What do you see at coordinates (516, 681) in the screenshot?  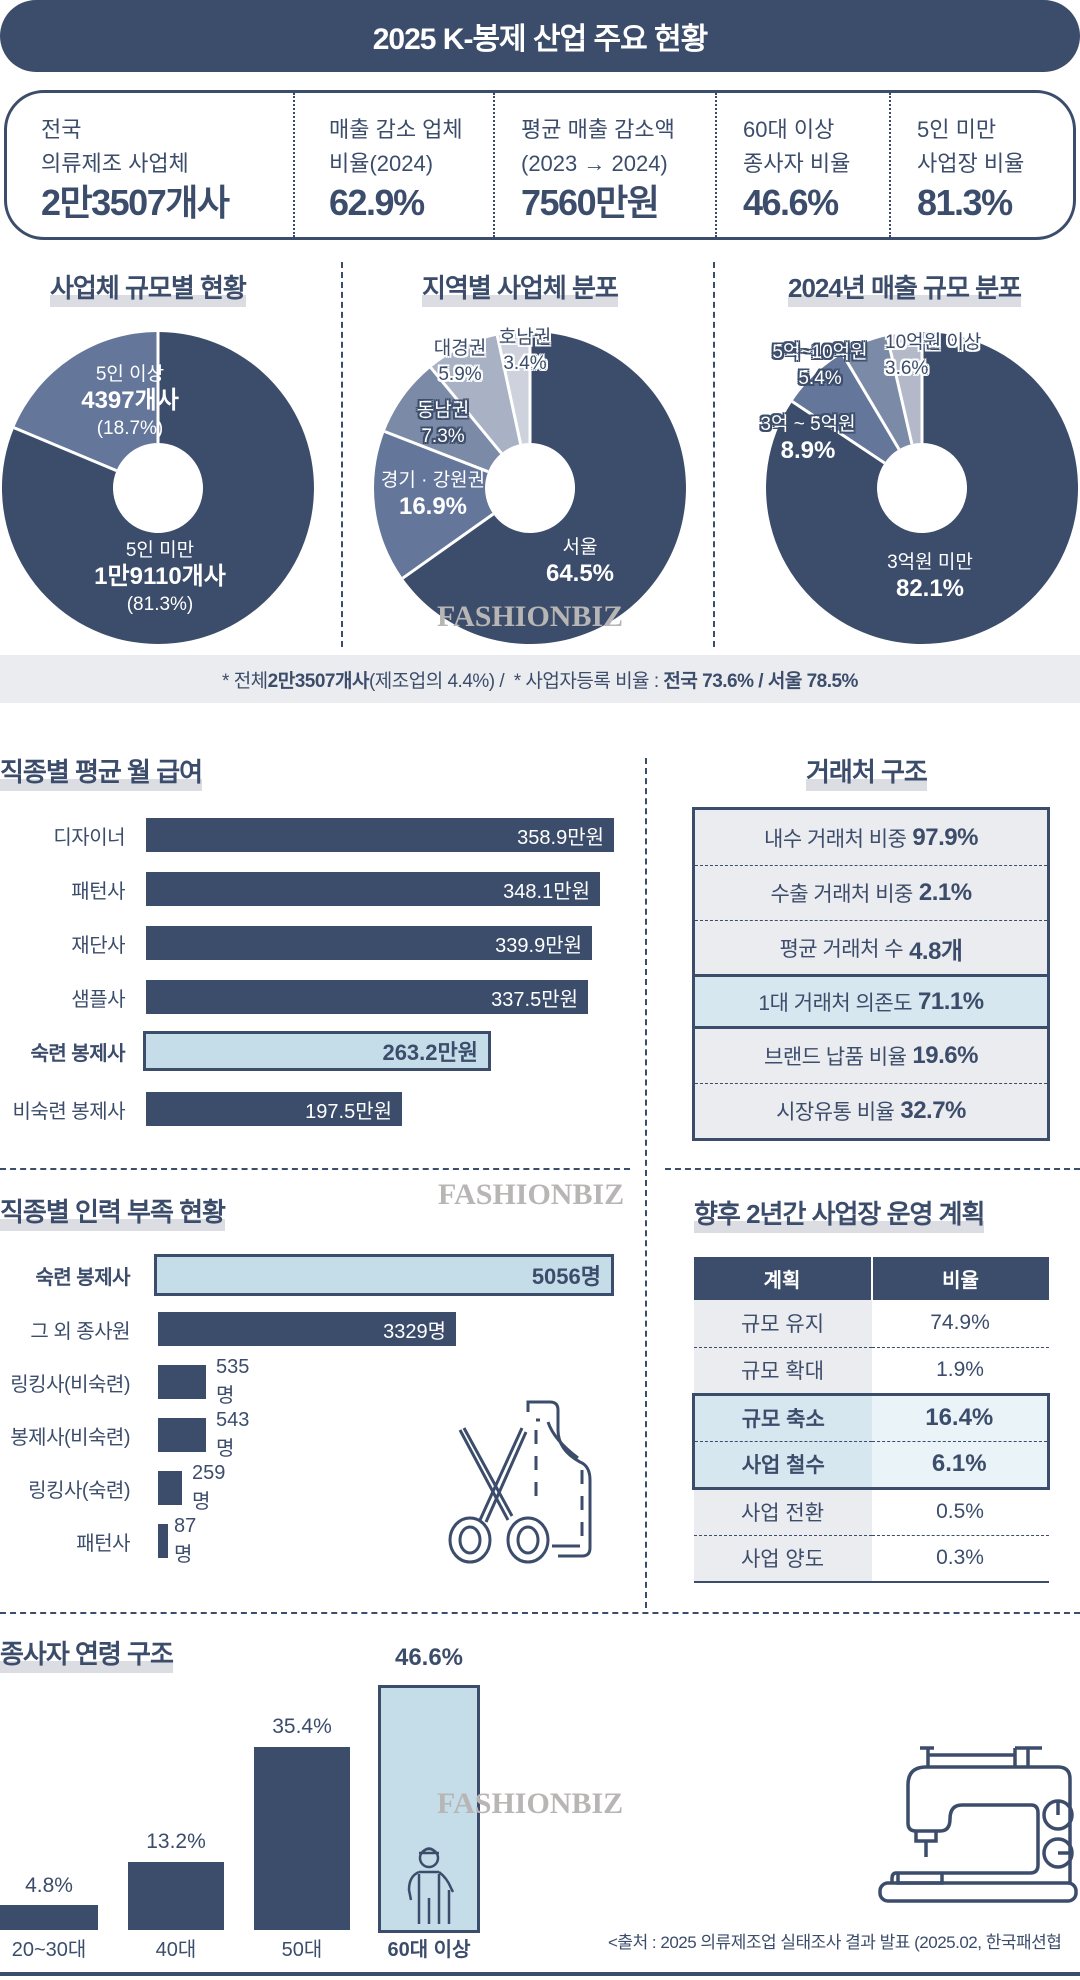 I see `note-text: (제조업의 4.4%) / * 사업자등록 비율 :` at bounding box center [516, 681].